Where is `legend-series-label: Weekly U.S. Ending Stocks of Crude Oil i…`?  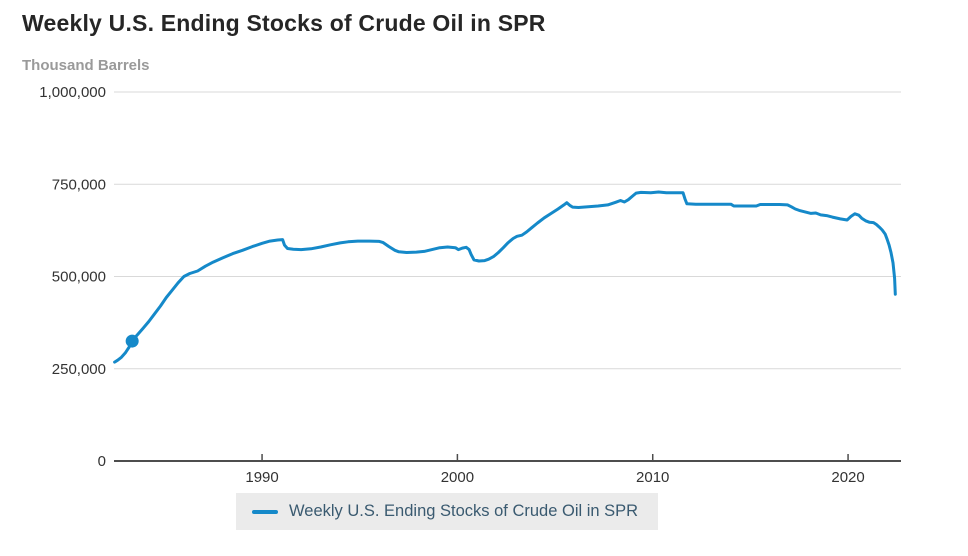 legend-series-label: Weekly U.S. Ending Stocks of Crude Oil i… is located at coordinates (464, 511).